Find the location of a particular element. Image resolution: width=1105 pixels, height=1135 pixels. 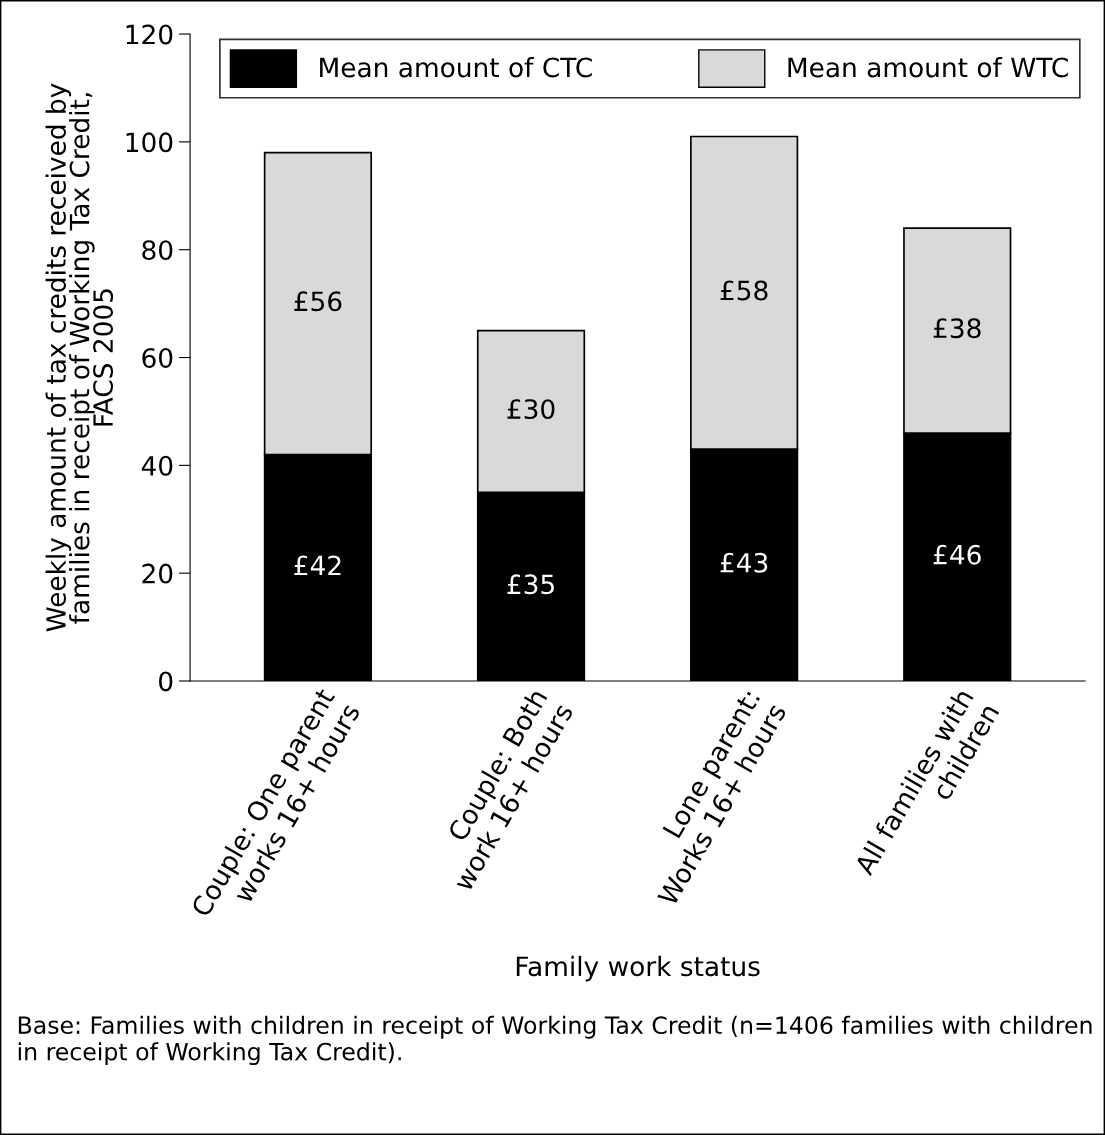

y-tick-label: 100 is located at coordinates (149, 142).